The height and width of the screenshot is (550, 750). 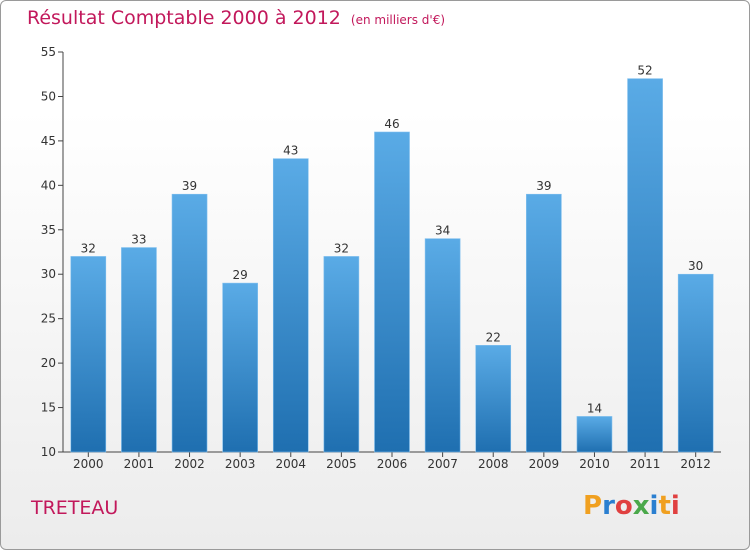 I want to click on bar-2000, so click(x=88, y=354).